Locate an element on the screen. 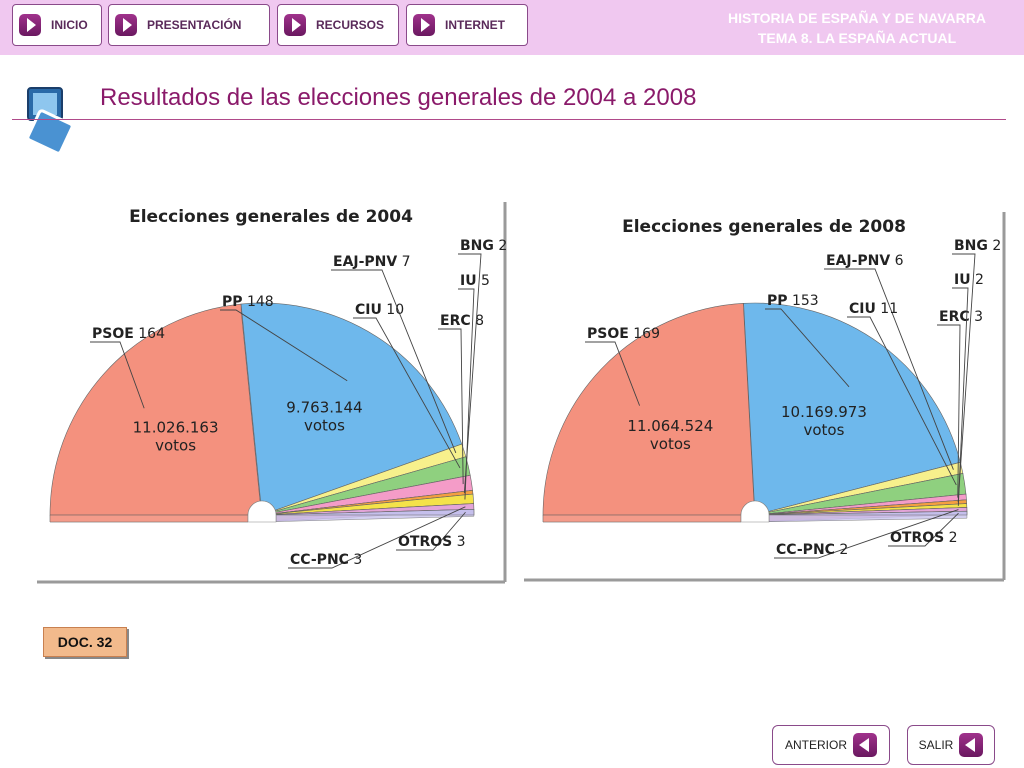  party-label-psoe: PSOE 169 is located at coordinates (623, 334).